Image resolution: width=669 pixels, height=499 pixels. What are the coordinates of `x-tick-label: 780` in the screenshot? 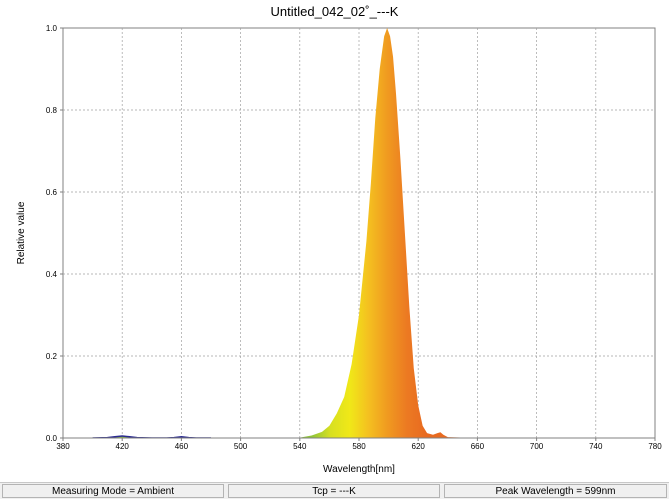 It's located at (655, 446).